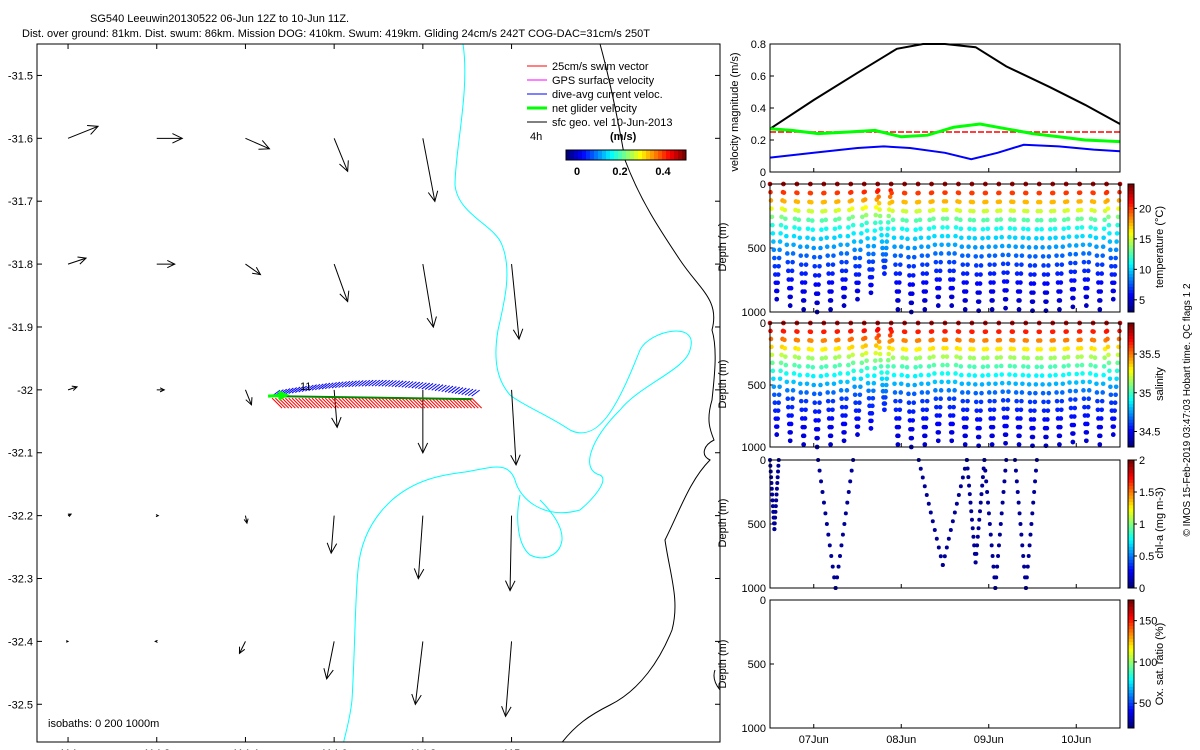  I want to click on panel-axes-box, so click(945, 664).